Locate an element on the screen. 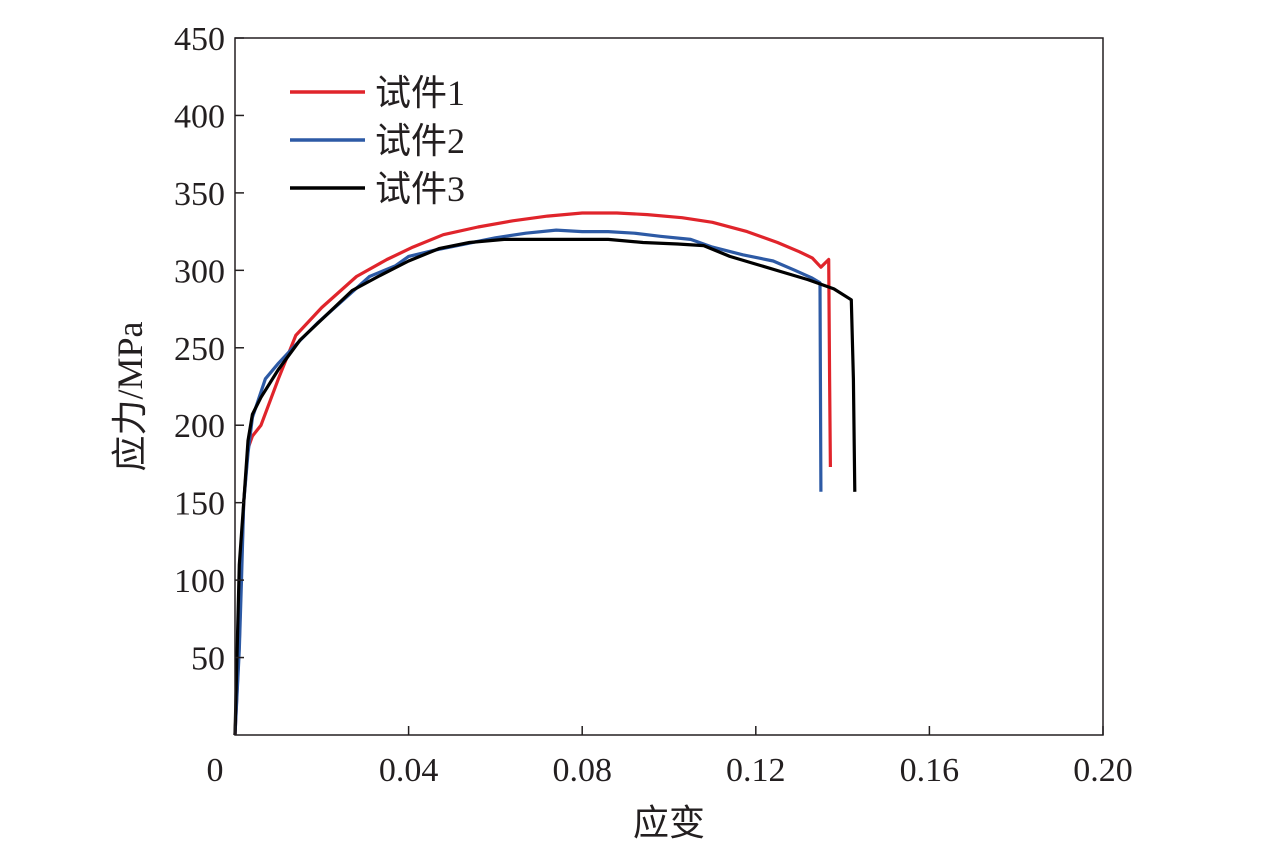  x-tick-label: 0.04 is located at coordinates (409, 770).